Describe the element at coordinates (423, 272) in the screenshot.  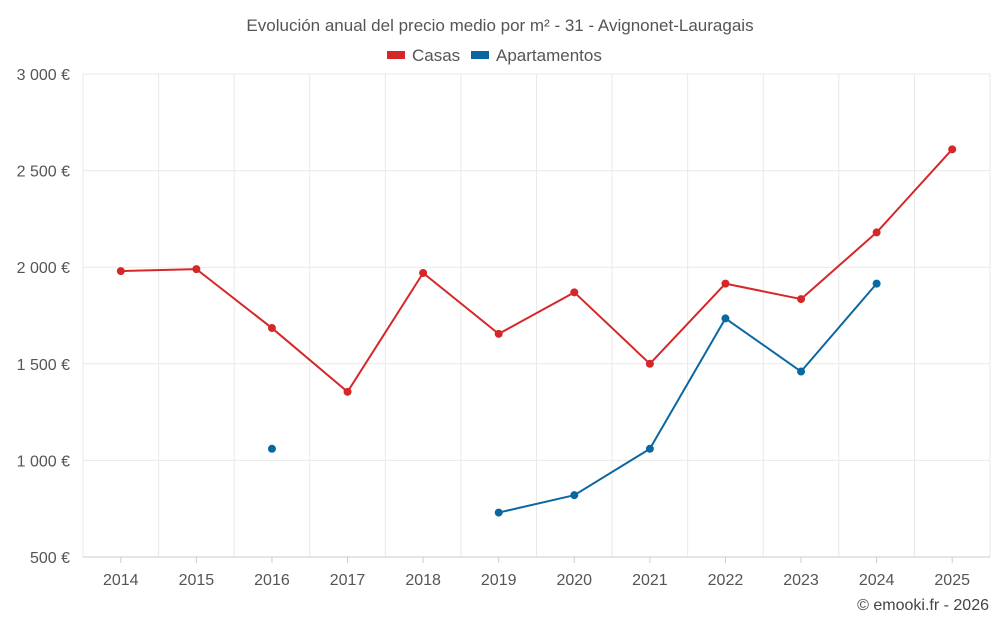
I see `data-point-casas-2018` at that location.